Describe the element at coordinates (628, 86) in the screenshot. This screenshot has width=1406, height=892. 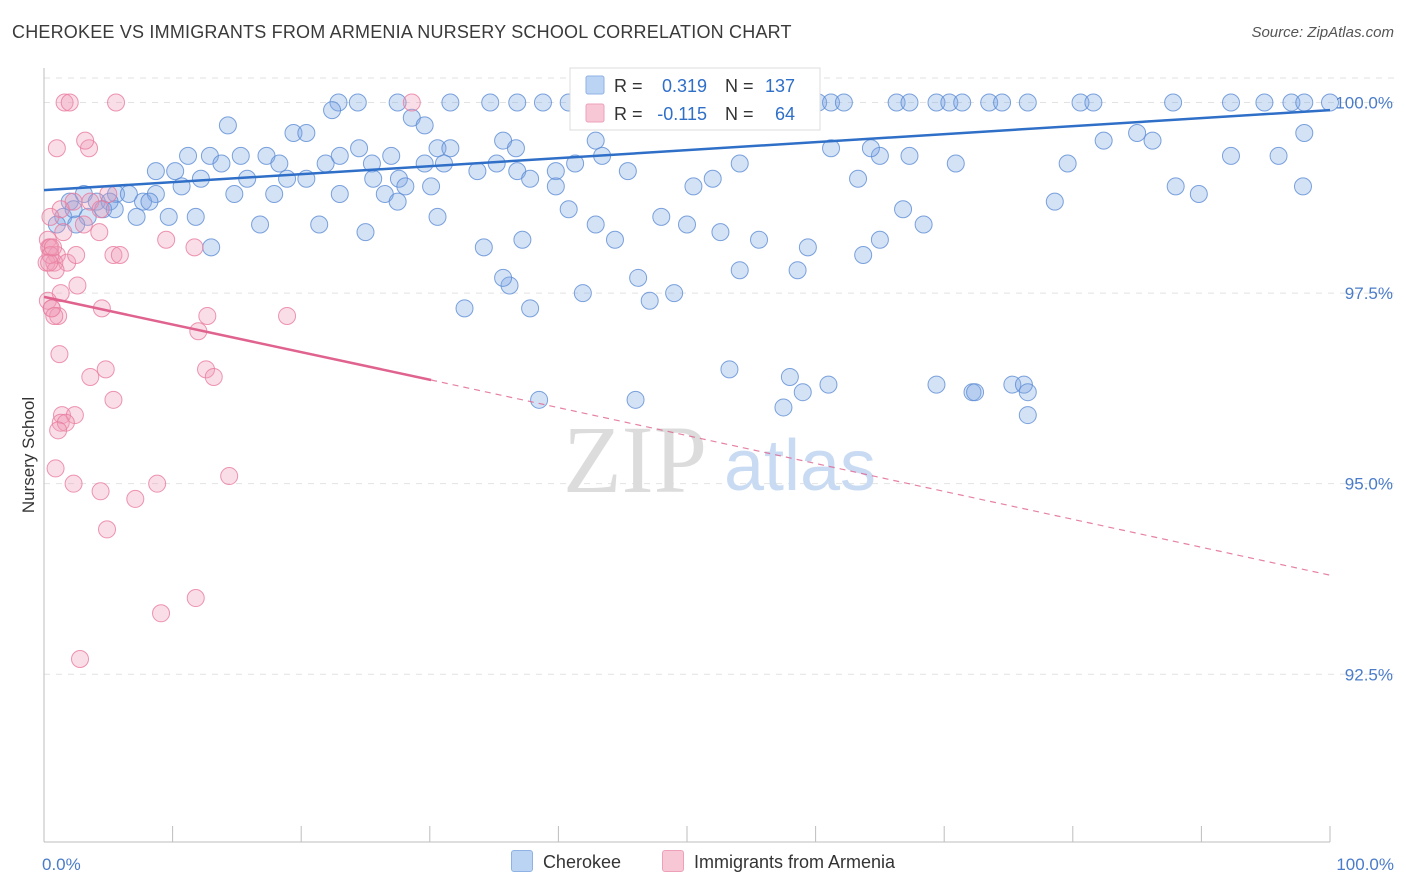
I see `legend-r-label-1: R =` at that location.